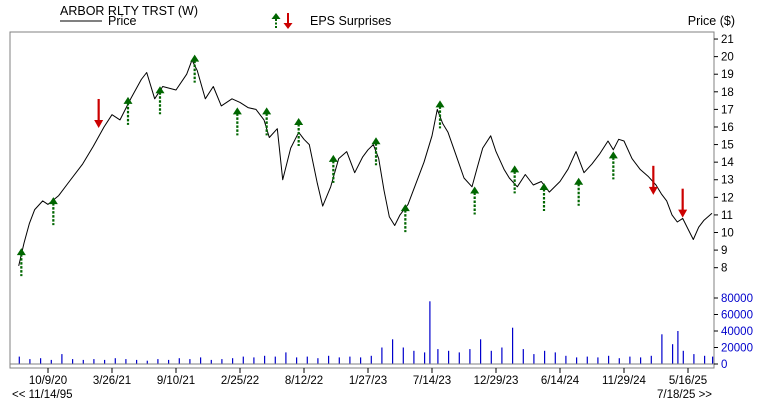 The image size is (760, 405). What do you see at coordinates (496, 381) in the screenshot?
I see `x-tick-label-7: 12/29/23` at bounding box center [496, 381].